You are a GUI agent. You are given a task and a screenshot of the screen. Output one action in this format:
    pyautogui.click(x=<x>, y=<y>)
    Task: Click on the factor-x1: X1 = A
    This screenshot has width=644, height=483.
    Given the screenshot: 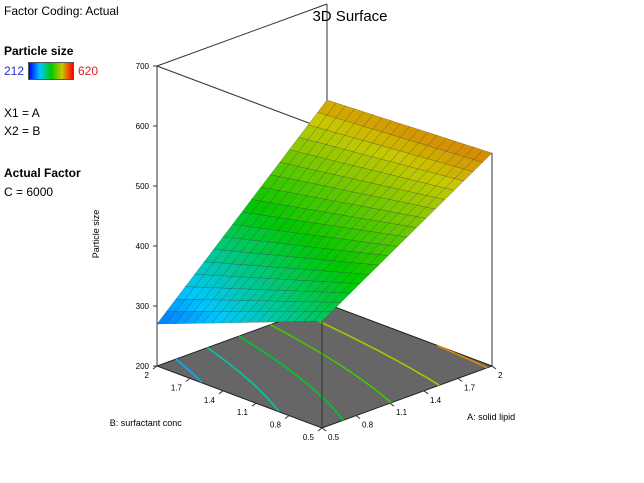 What is the action you would take?
    pyautogui.click(x=22, y=113)
    